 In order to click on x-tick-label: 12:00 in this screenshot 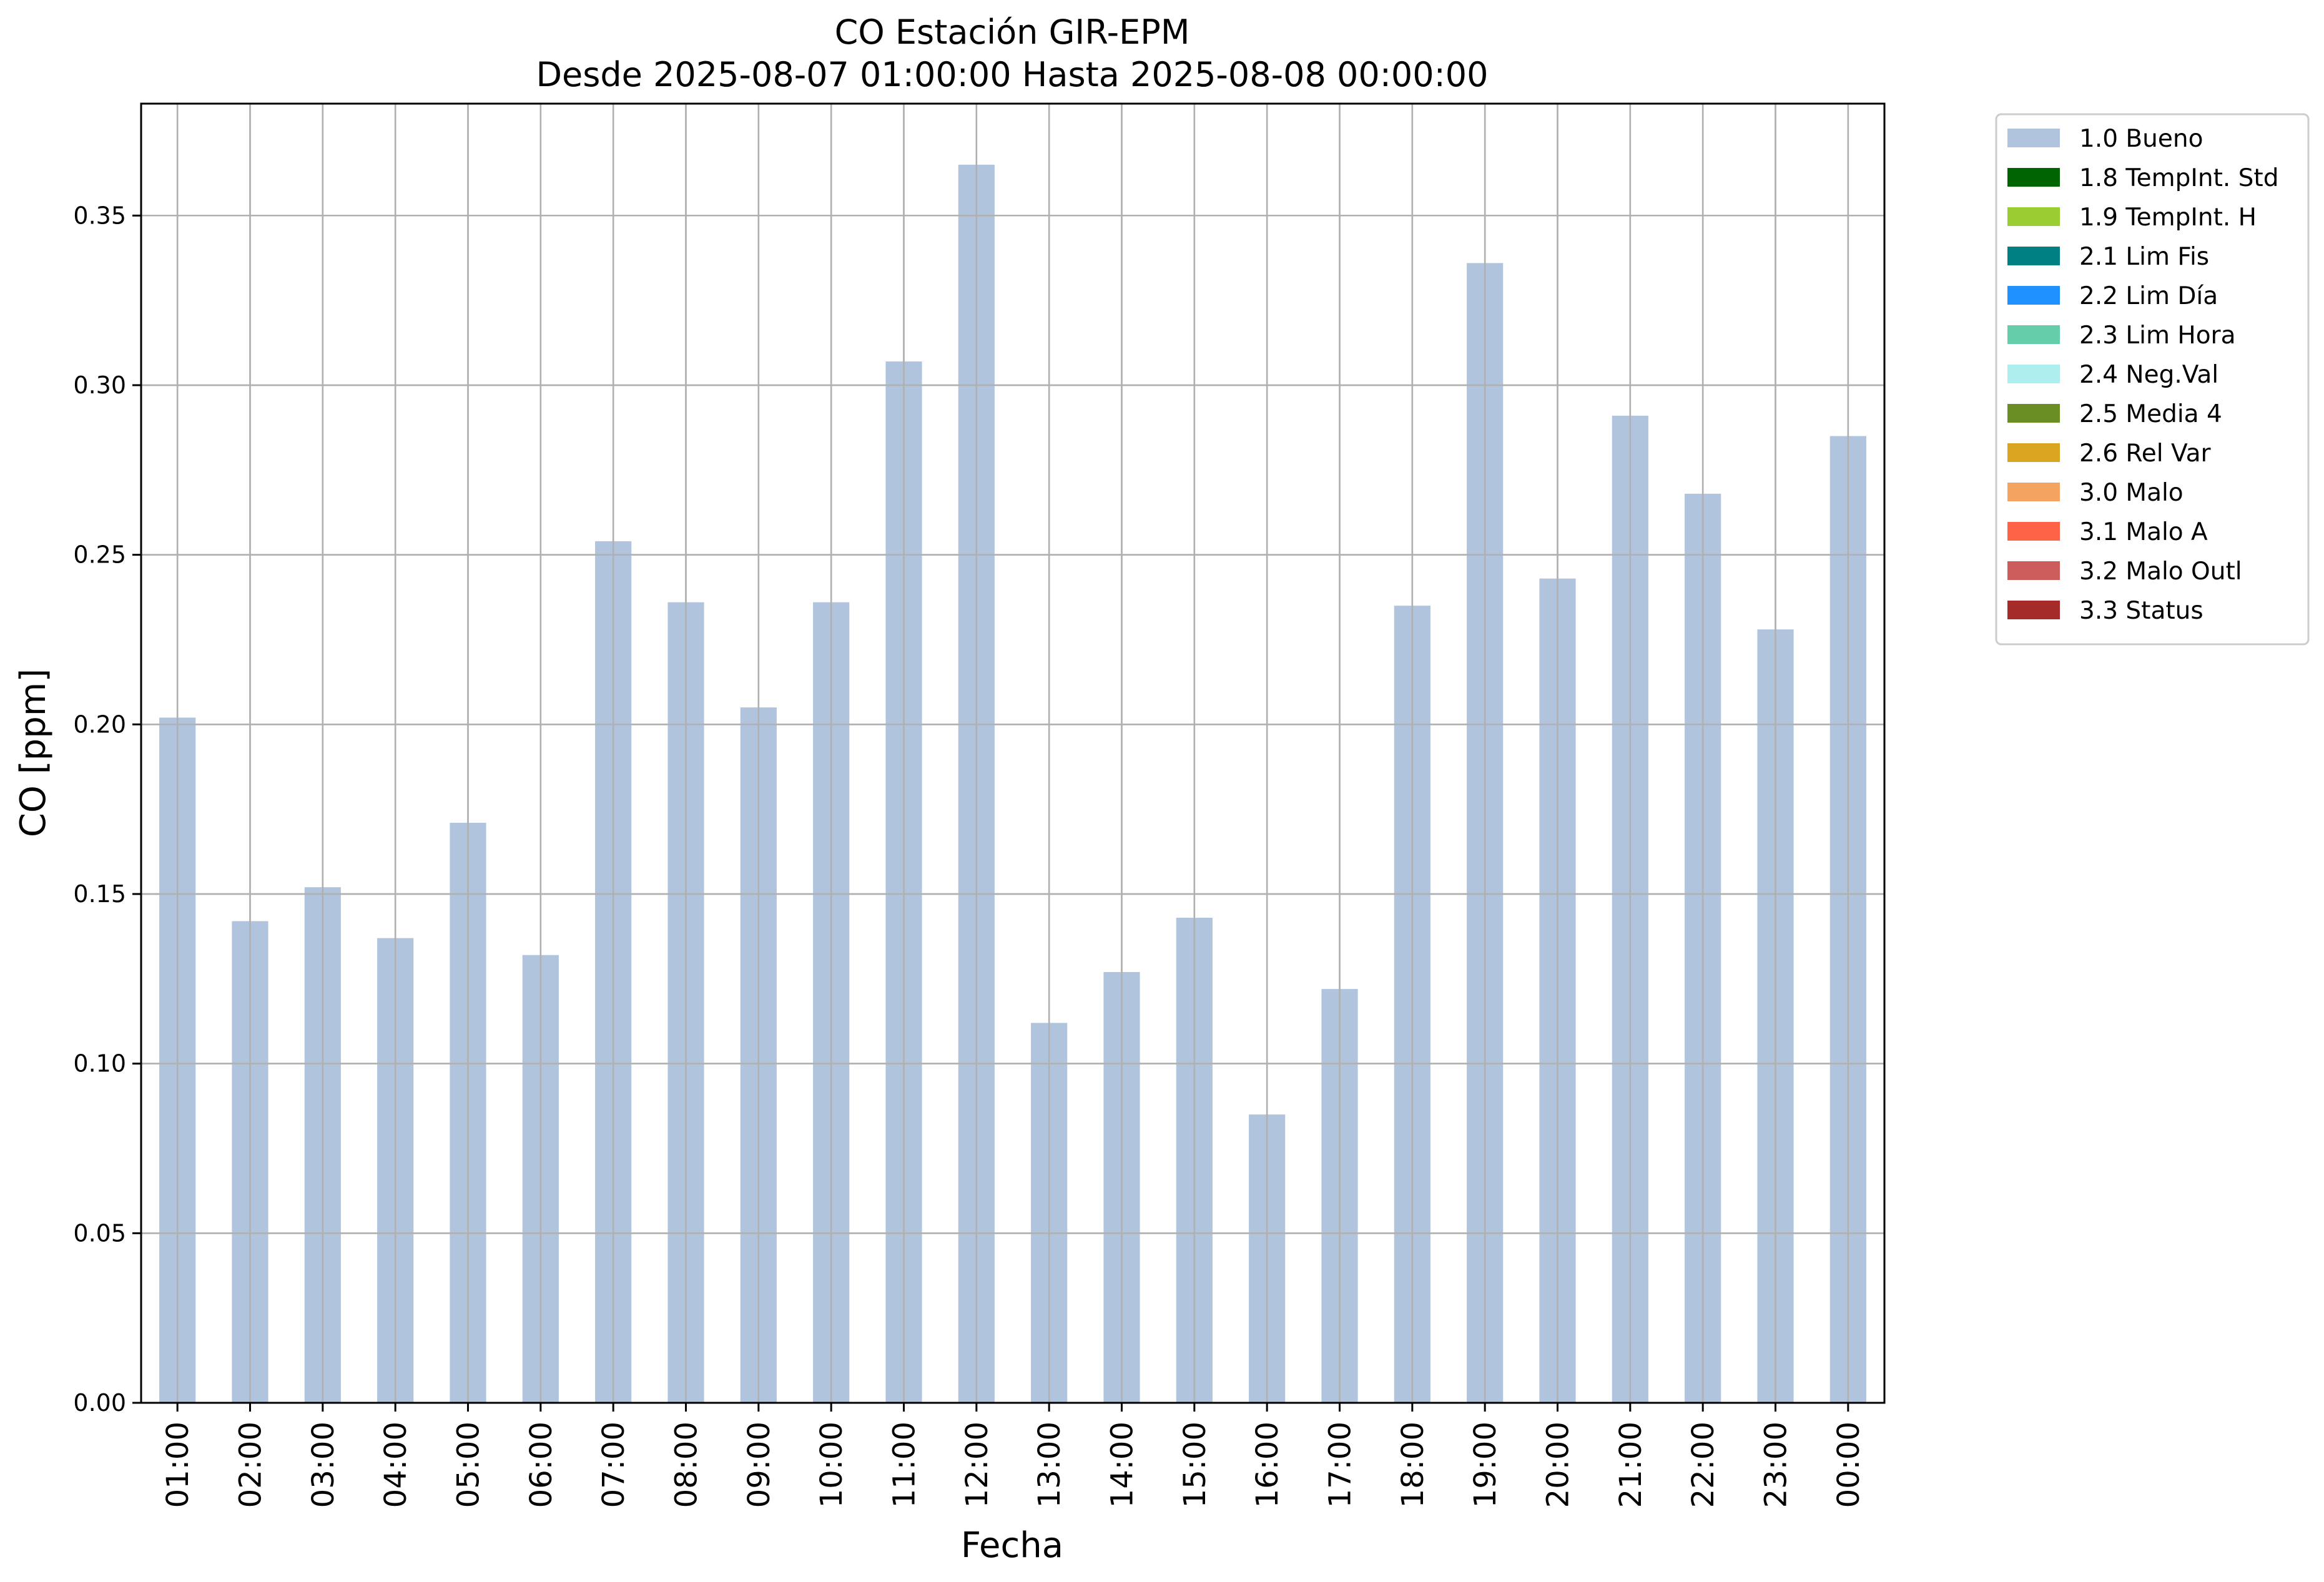, I will do `click(977, 1465)`.